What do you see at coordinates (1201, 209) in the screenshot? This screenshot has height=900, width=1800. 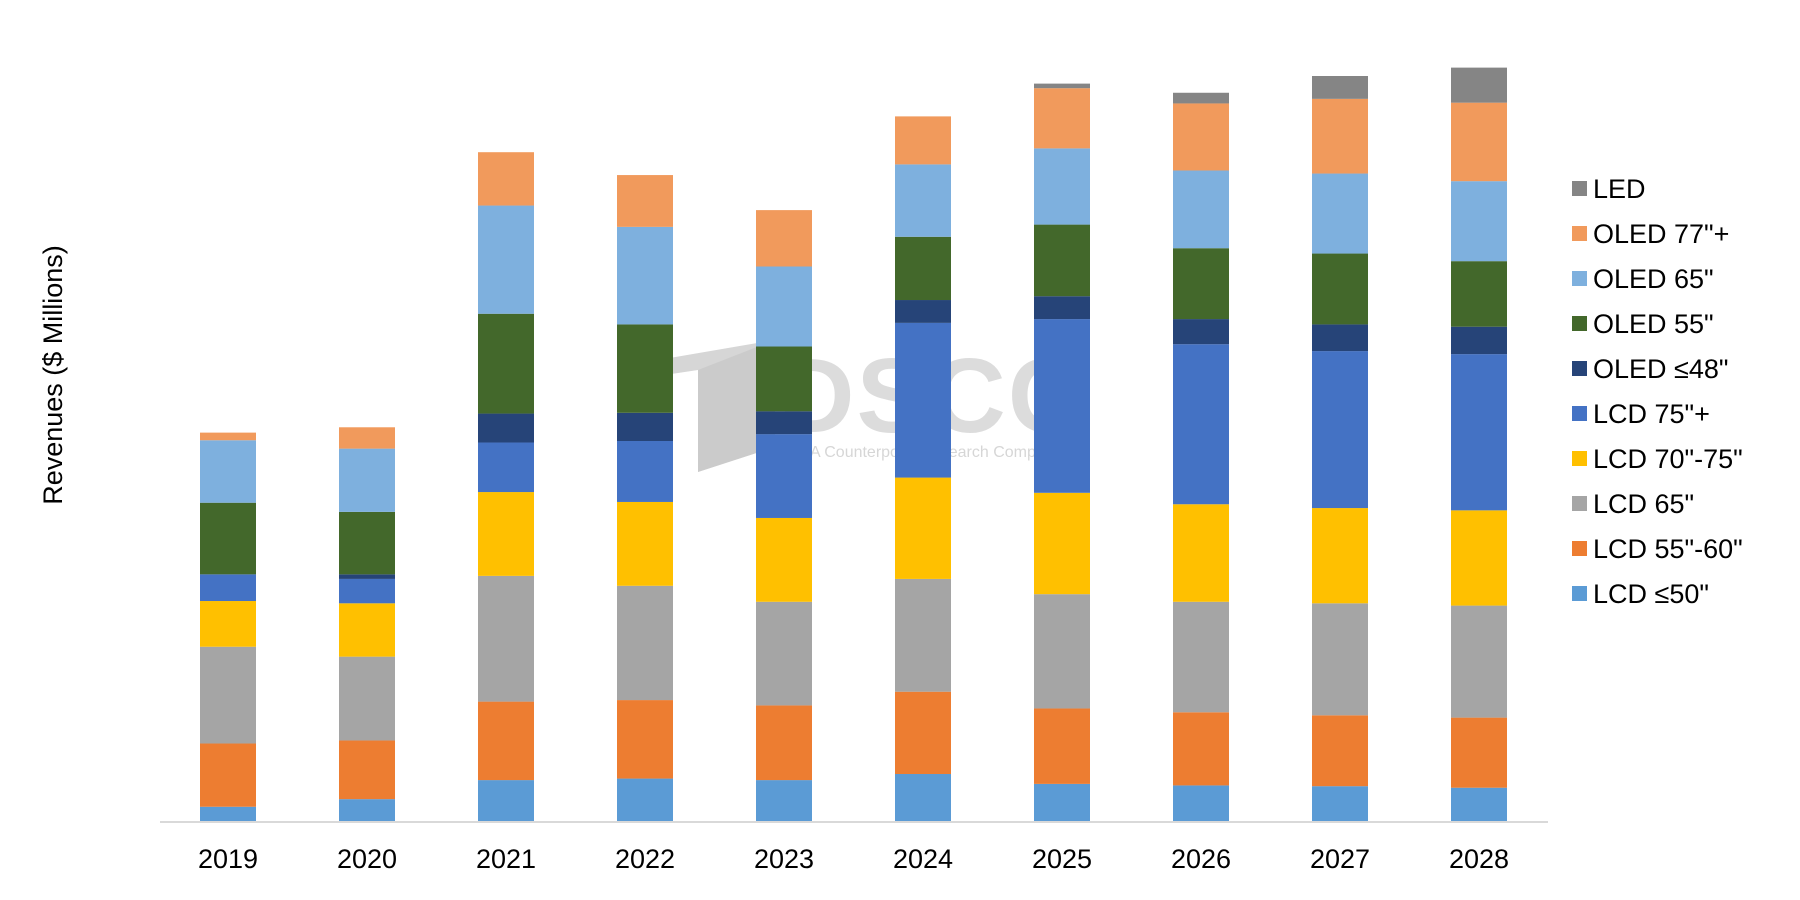 I see `bar-segment-2026-s7` at bounding box center [1201, 209].